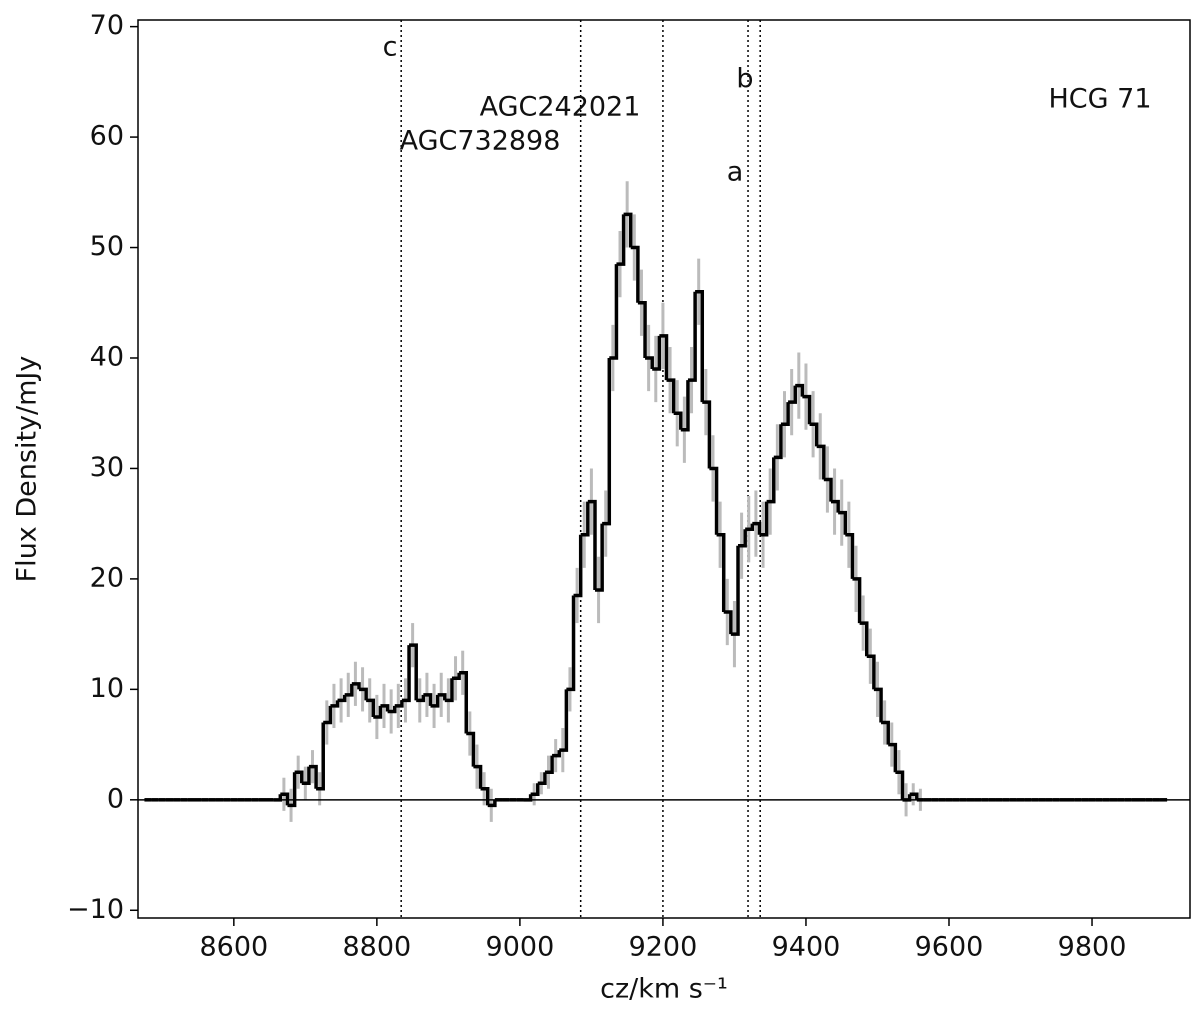 The width and height of the screenshot is (1200, 1015). I want to click on annotation: HCG 71, so click(1099, 99).